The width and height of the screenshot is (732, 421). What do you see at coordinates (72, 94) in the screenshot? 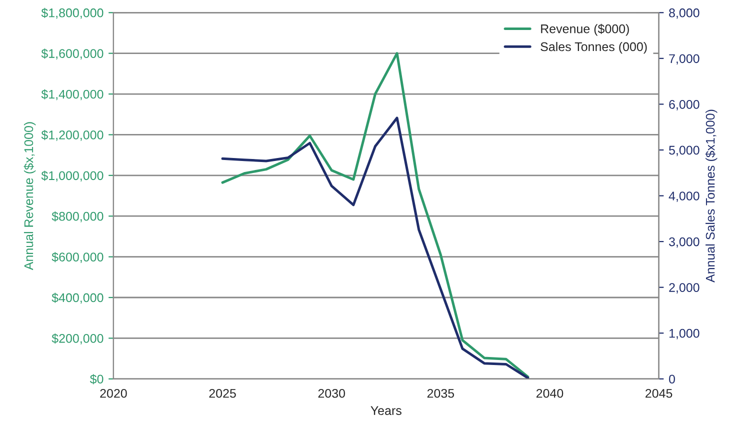
I see `y-tick-label: $1,400,000` at bounding box center [72, 94].